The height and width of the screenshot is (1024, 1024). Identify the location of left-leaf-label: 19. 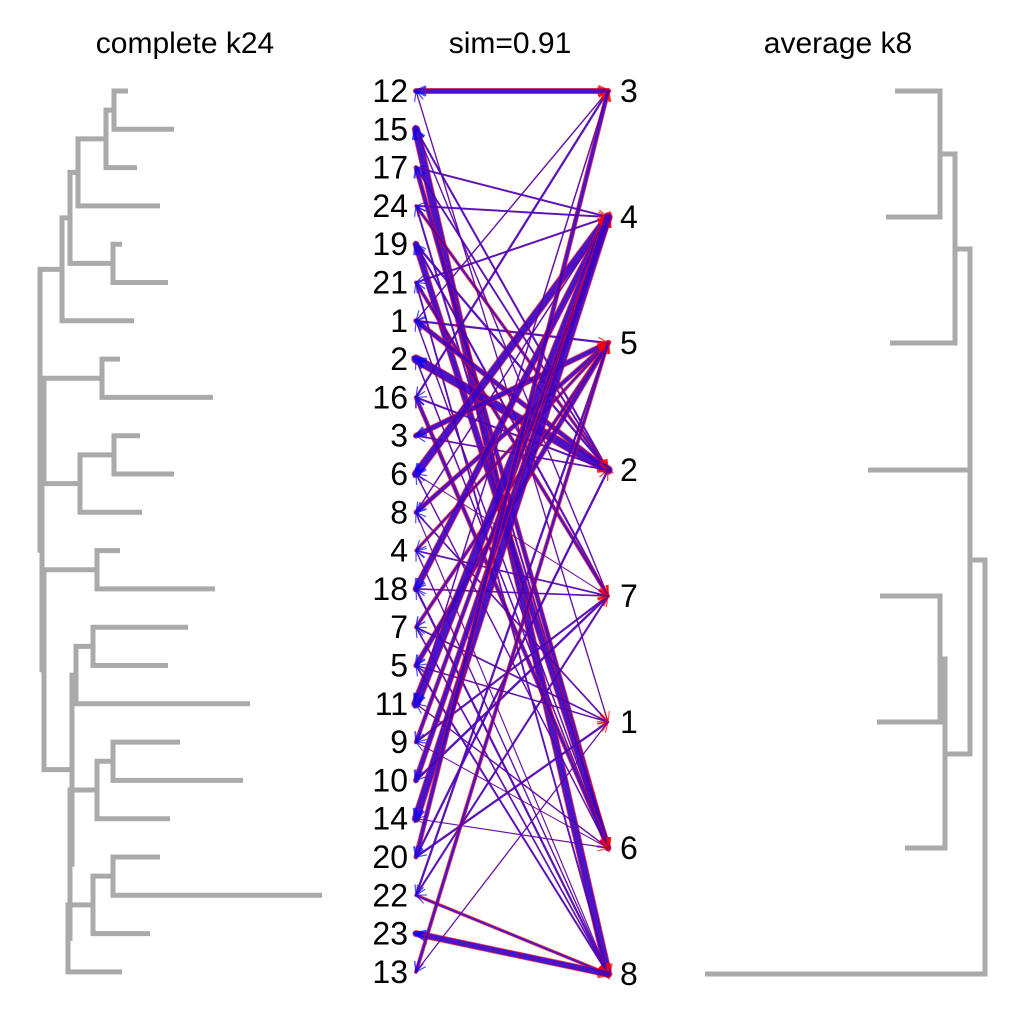
(390, 244).